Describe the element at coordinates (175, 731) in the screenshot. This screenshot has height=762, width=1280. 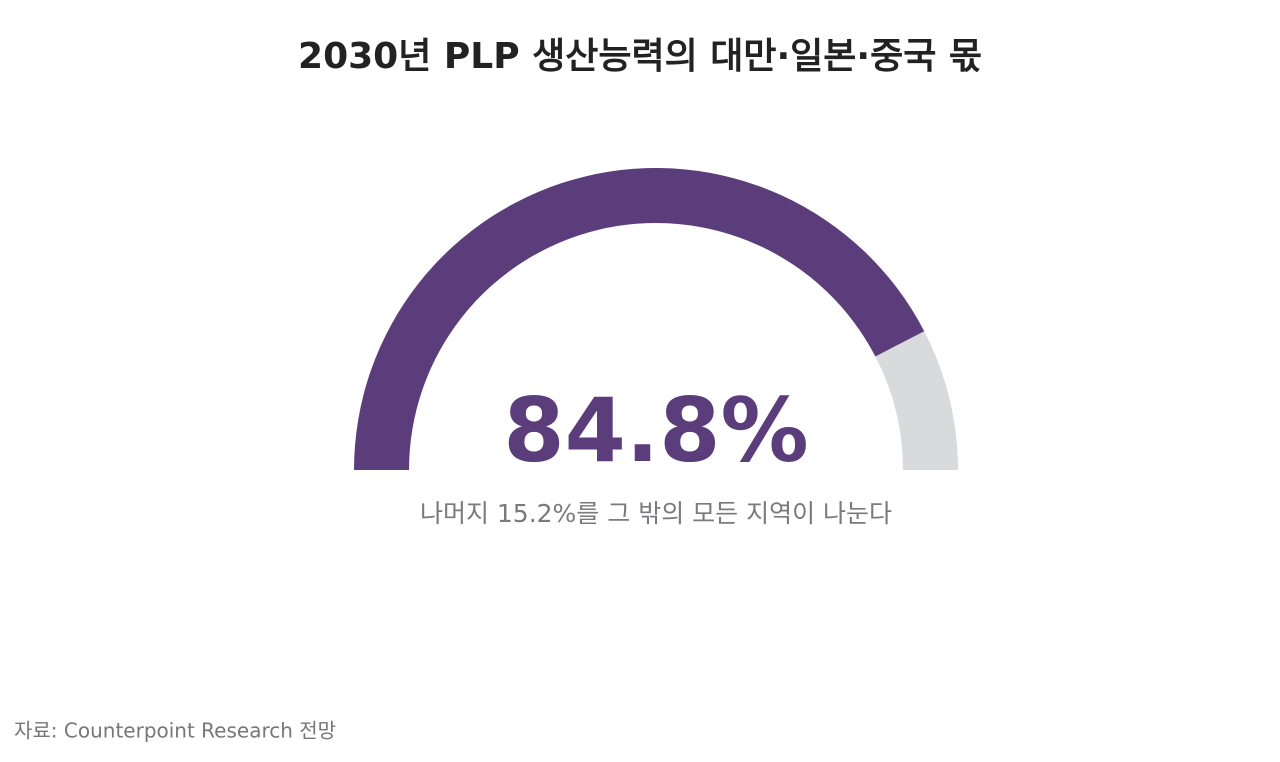
I see `source: 자료: Counterpoint Research 전망` at that location.